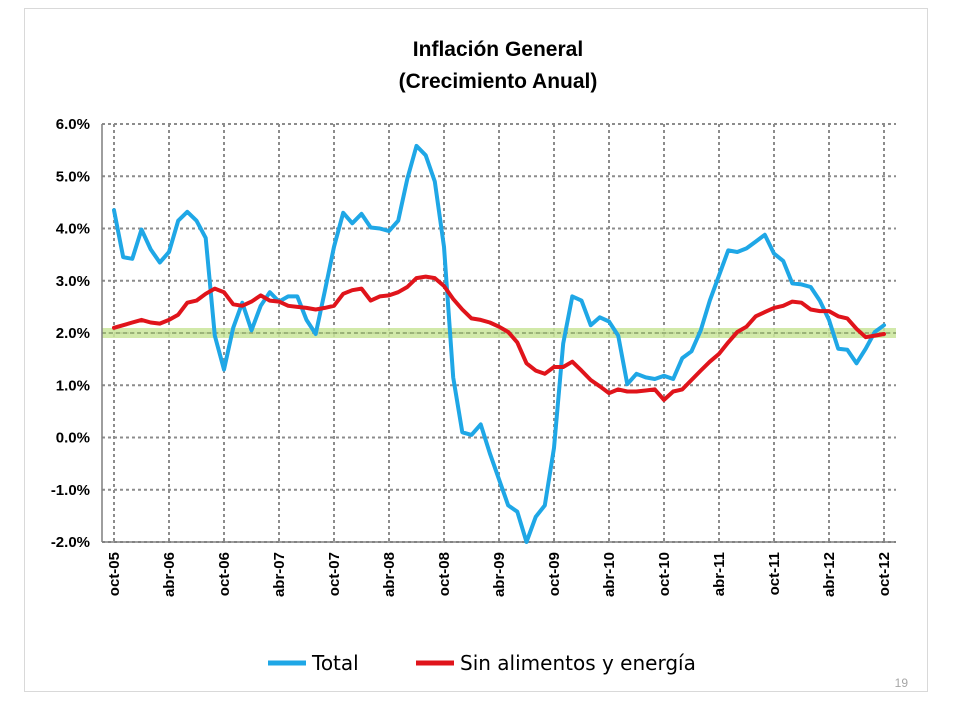 The image size is (960, 720). Describe the element at coordinates (498, 81) in the screenshot. I see `chart-subtitle: (Crecimiento Anual)` at that location.